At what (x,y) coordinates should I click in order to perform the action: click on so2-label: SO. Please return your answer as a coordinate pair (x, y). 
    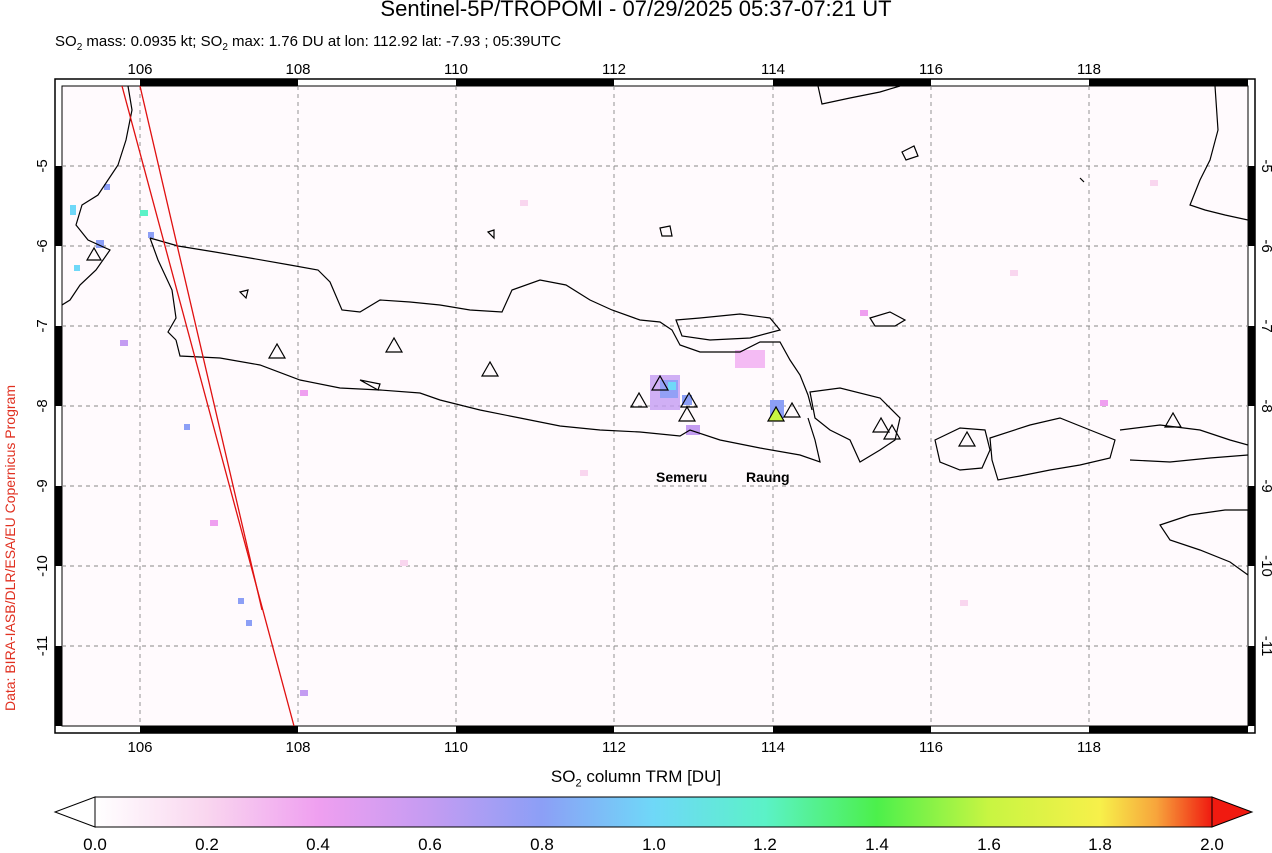
    Looking at the image, I should click on (66, 41).